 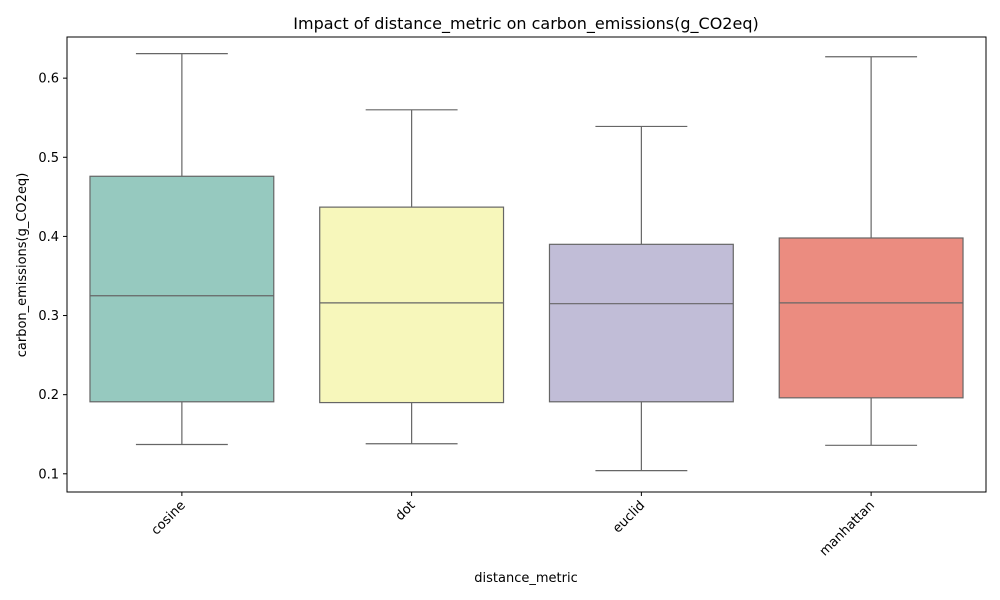 What do you see at coordinates (169, 518) in the screenshot?
I see `x-tick-label-cosine: cosine` at bounding box center [169, 518].